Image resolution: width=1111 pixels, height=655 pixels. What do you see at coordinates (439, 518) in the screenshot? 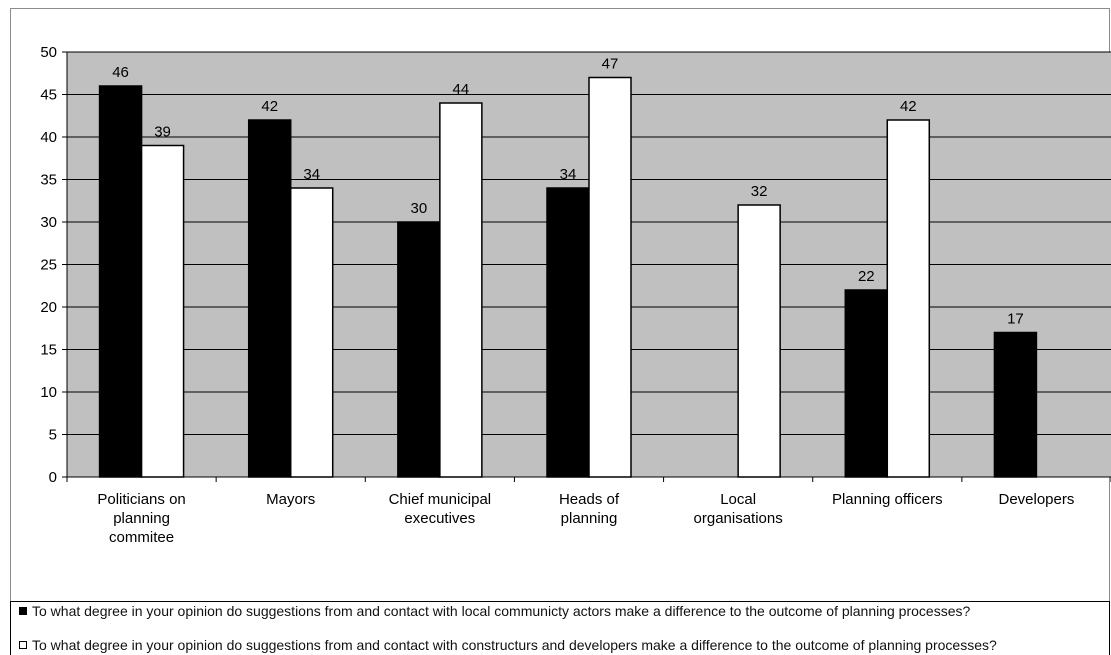
I see `x-tick-label: executives` at bounding box center [439, 518].